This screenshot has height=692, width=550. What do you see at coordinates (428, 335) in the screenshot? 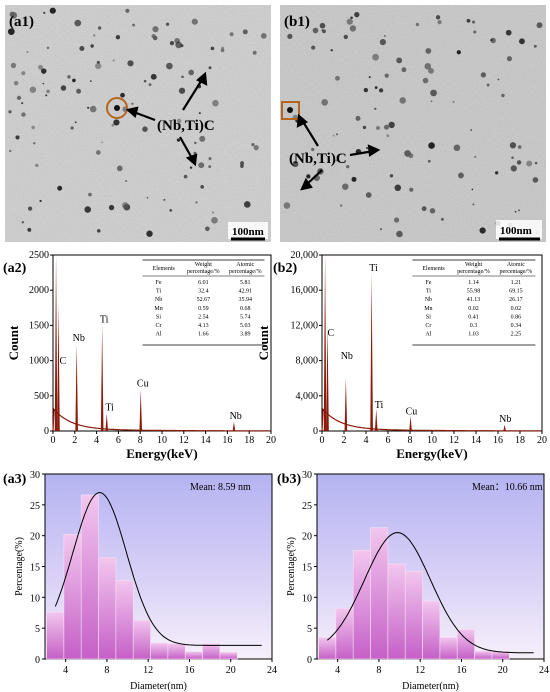
I see `table-cell: Al` at bounding box center [428, 335].